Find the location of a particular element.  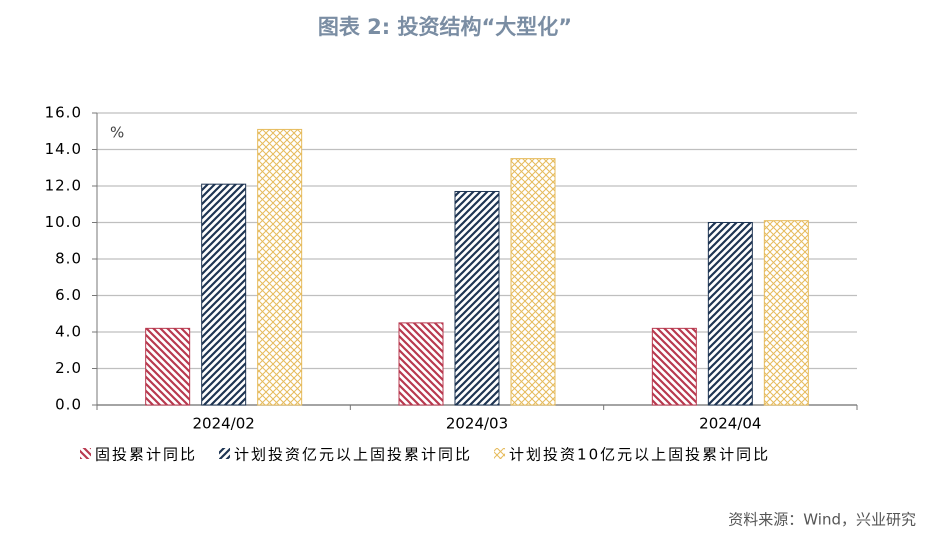

y-tick-label: 2.0 is located at coordinates (68, 368).